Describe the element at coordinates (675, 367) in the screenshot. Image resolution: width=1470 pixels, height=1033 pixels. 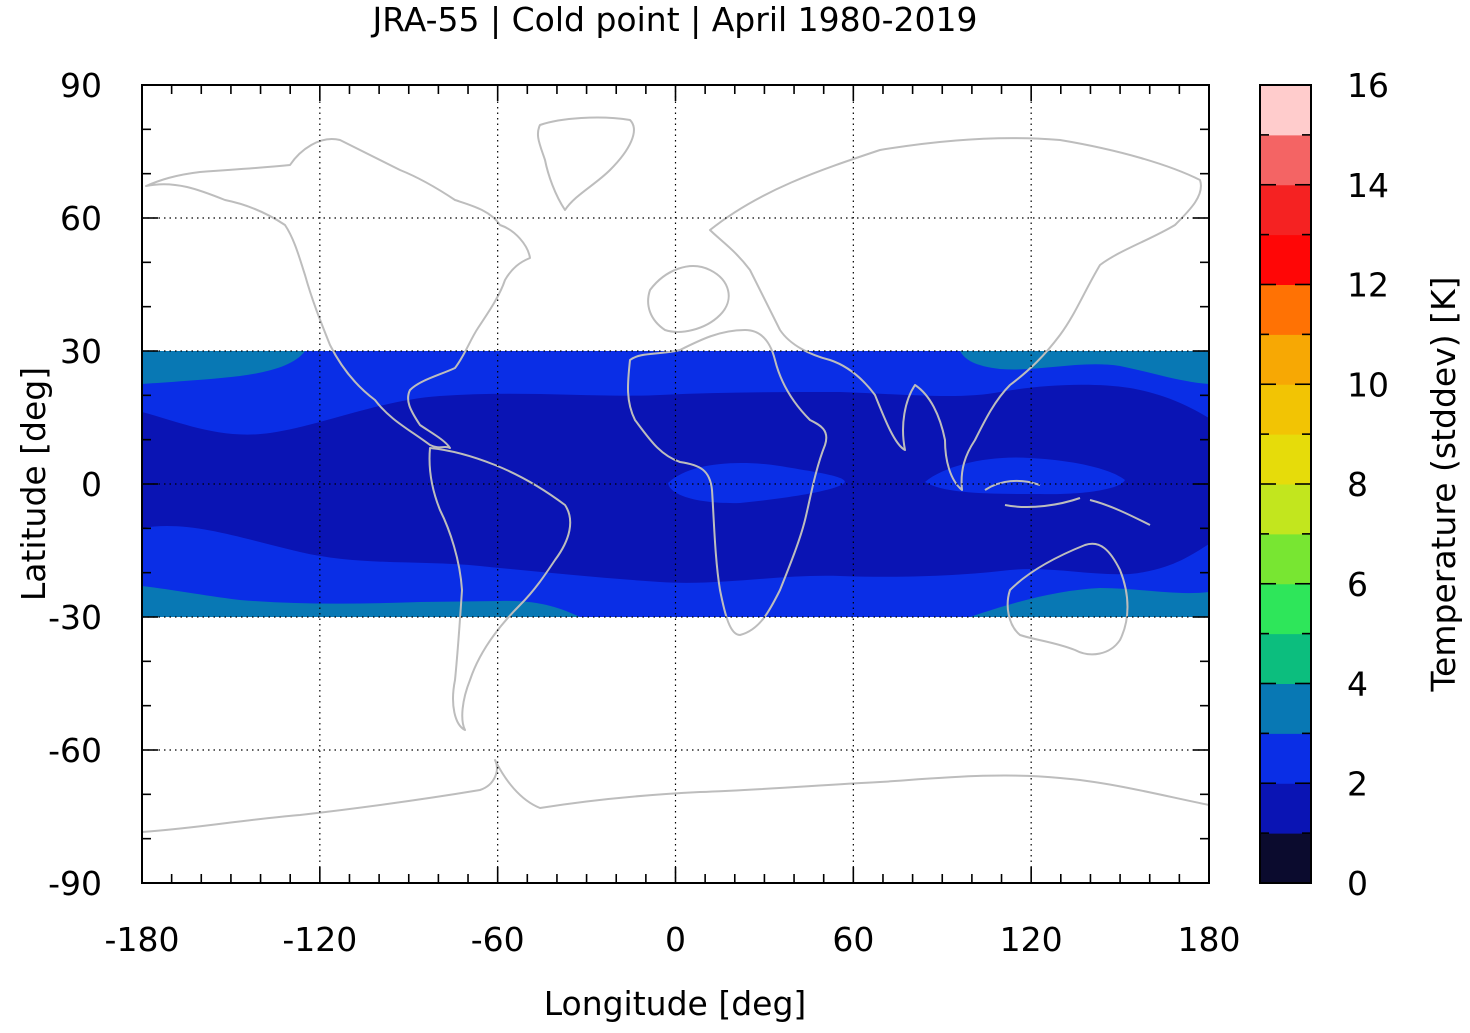
I see `band-teal-north` at that location.